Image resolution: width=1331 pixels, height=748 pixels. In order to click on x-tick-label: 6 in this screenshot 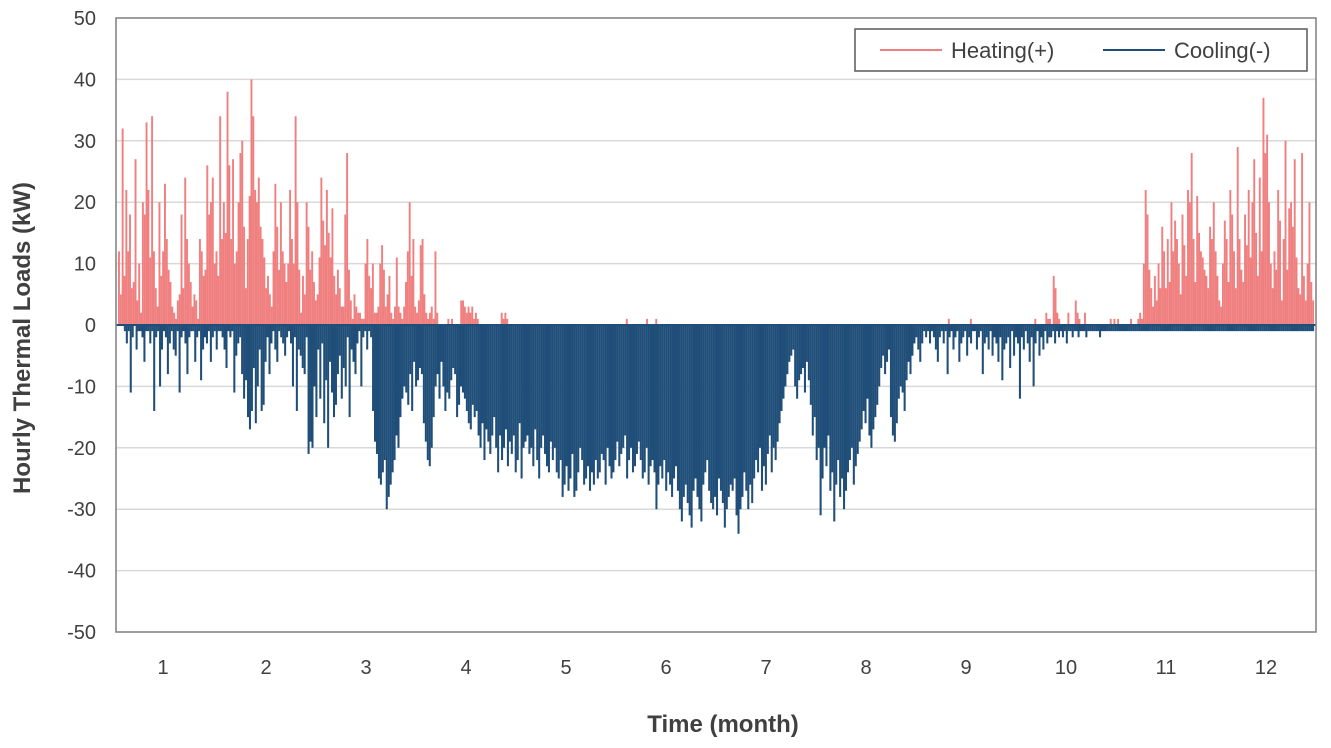, I will do `click(665, 668)`.